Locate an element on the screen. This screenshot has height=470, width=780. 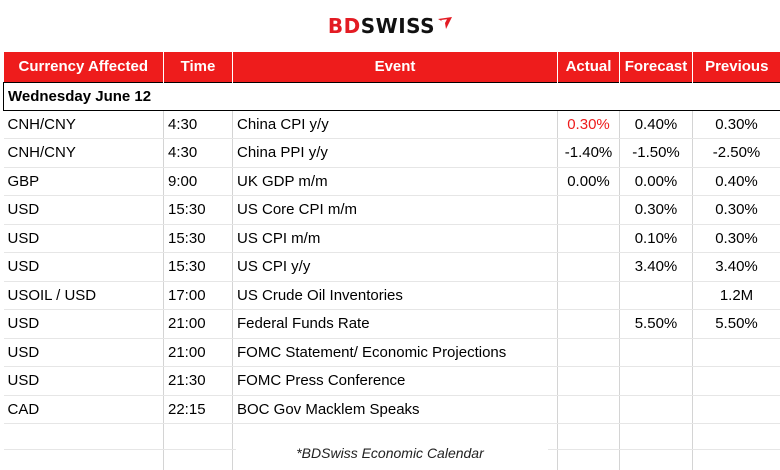
cell-forecast: -1.50% is located at coordinates (656, 153).